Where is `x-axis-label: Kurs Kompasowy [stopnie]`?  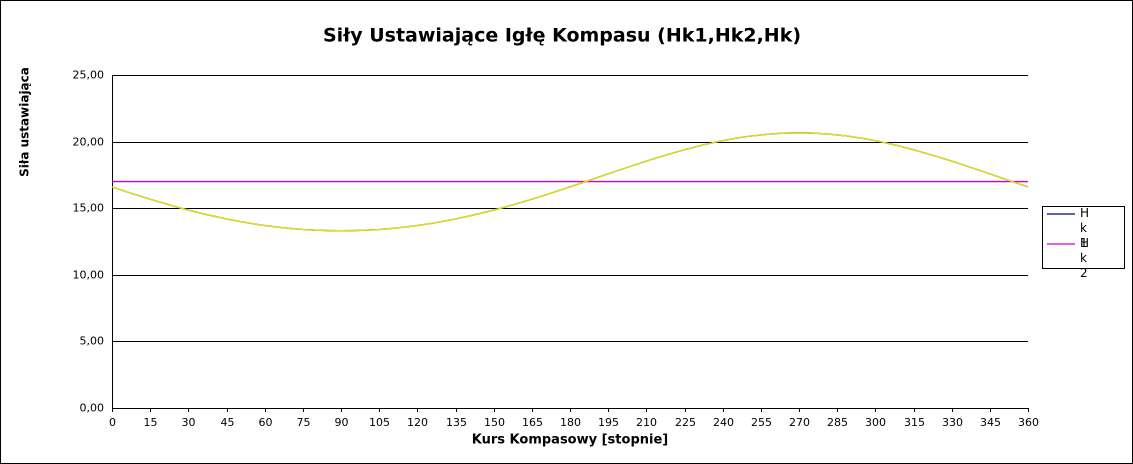
x-axis-label: Kurs Kompasowy [stopnie] is located at coordinates (570, 440).